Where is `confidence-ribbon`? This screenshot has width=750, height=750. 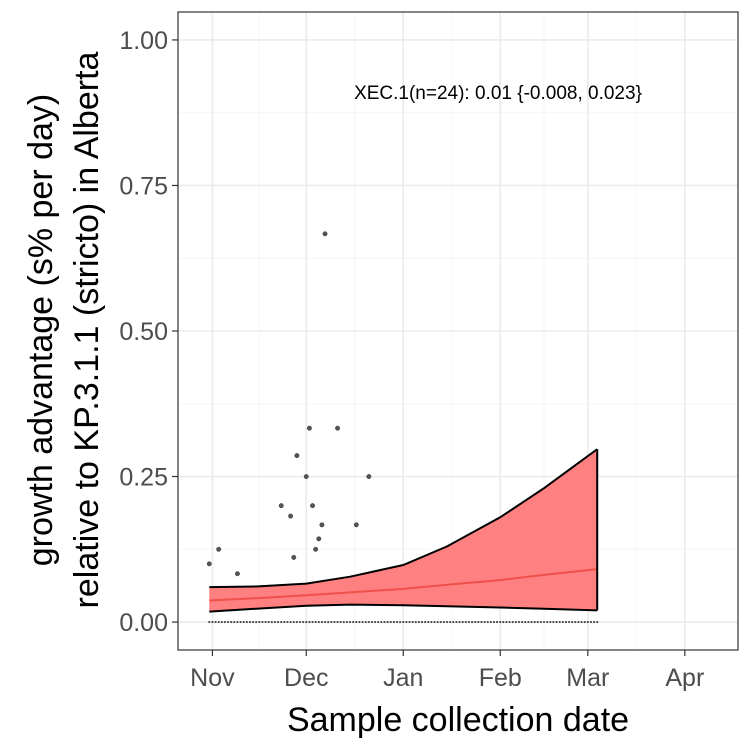 confidence-ribbon is located at coordinates (403, 530).